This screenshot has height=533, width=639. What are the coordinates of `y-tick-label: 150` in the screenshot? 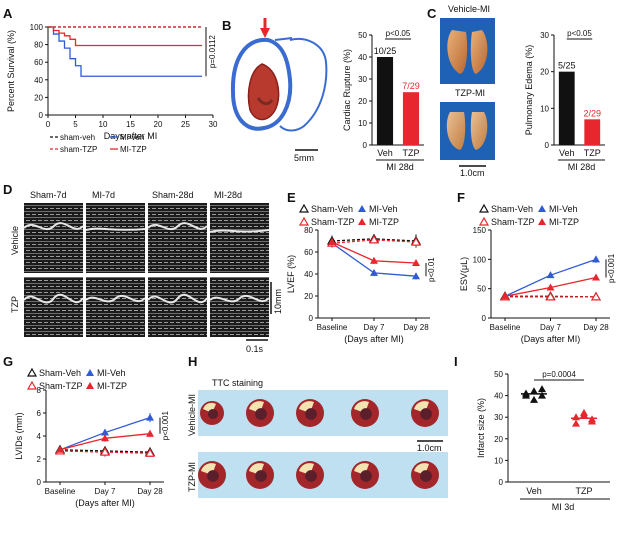 It's located at (480, 230).